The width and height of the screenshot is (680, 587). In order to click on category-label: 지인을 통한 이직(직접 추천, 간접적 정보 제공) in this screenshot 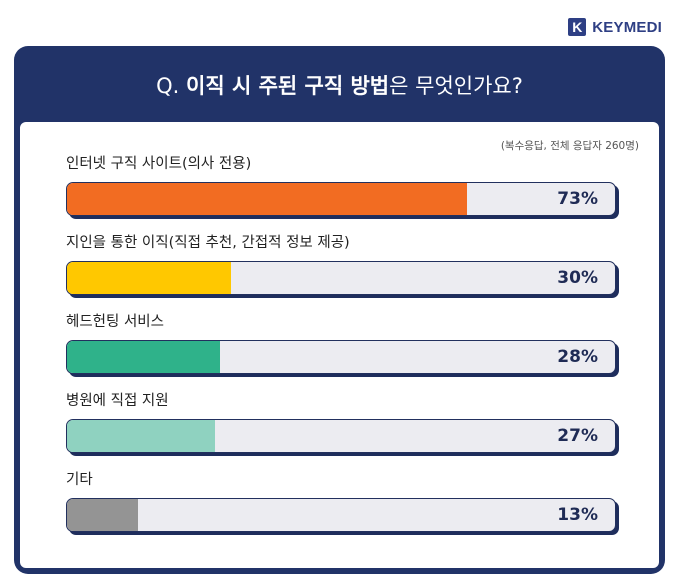, I will do `click(208, 243)`.